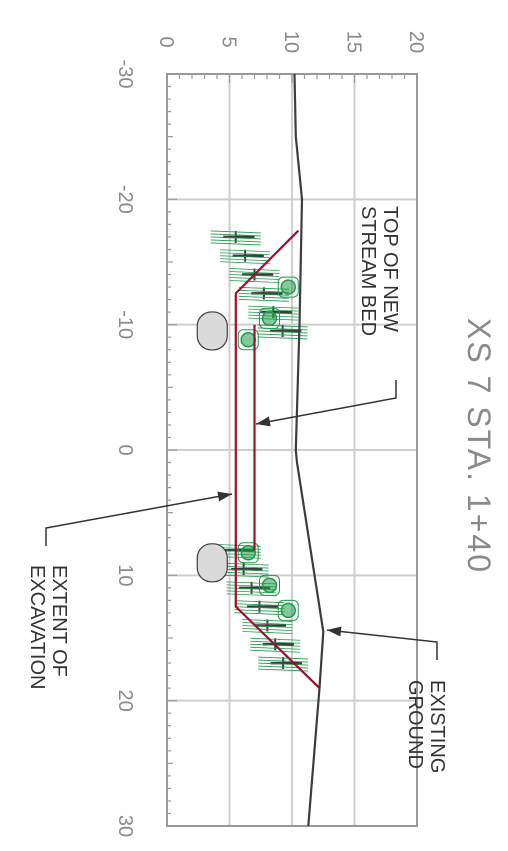 The height and width of the screenshot is (851, 508). Describe the element at coordinates (125, 324) in the screenshot. I see `station-label: -10` at that location.